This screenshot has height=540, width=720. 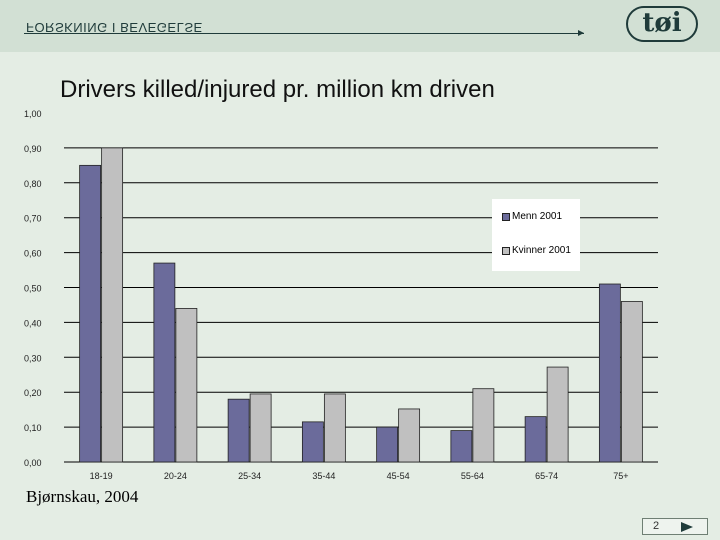 I want to click on y-tick-label: 0,50, so click(x=33, y=289).